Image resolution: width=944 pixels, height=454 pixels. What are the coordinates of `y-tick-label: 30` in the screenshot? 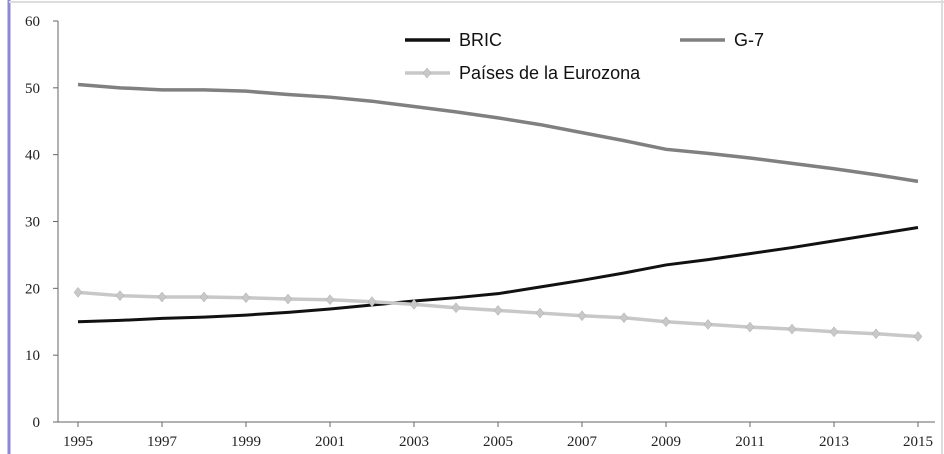 It's located at (32, 223).